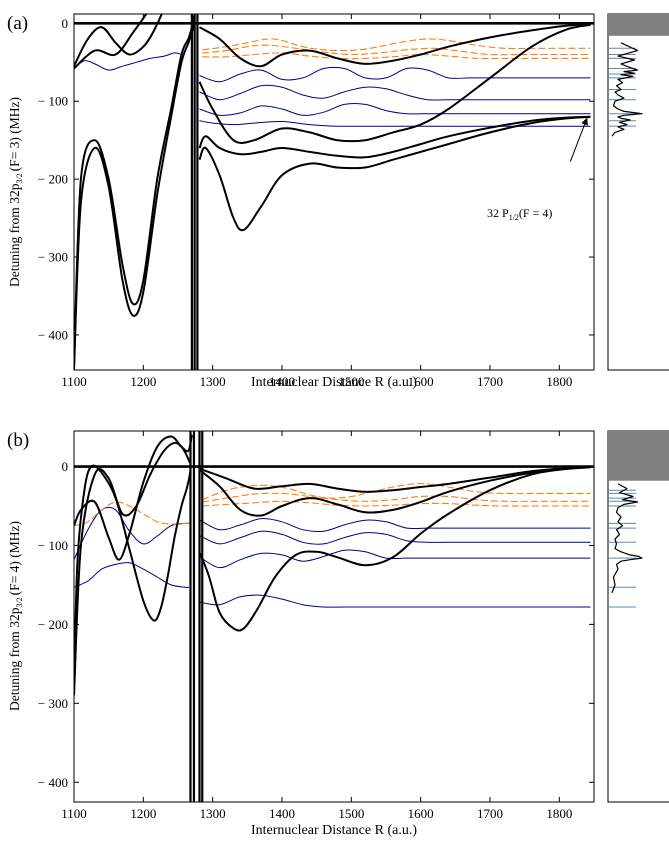  I want to click on y-axis-label: Detuning from 32p3/2(F= 4) (MHz), so click(15, 616).